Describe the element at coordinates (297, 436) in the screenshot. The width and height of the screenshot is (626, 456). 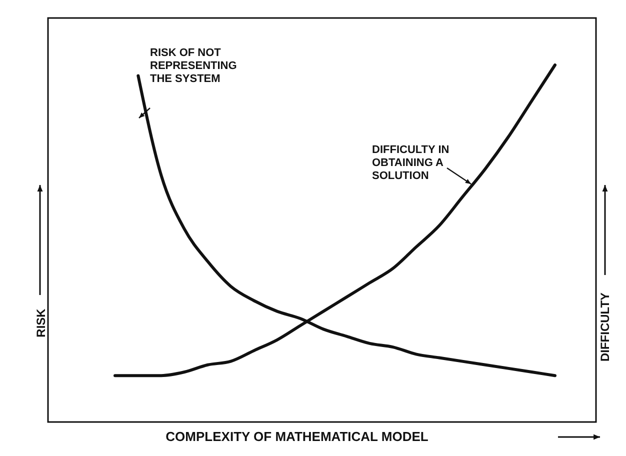
I see `x-axis-title: COMPLEXITY OF MATHEMATICAL MODEL` at that location.